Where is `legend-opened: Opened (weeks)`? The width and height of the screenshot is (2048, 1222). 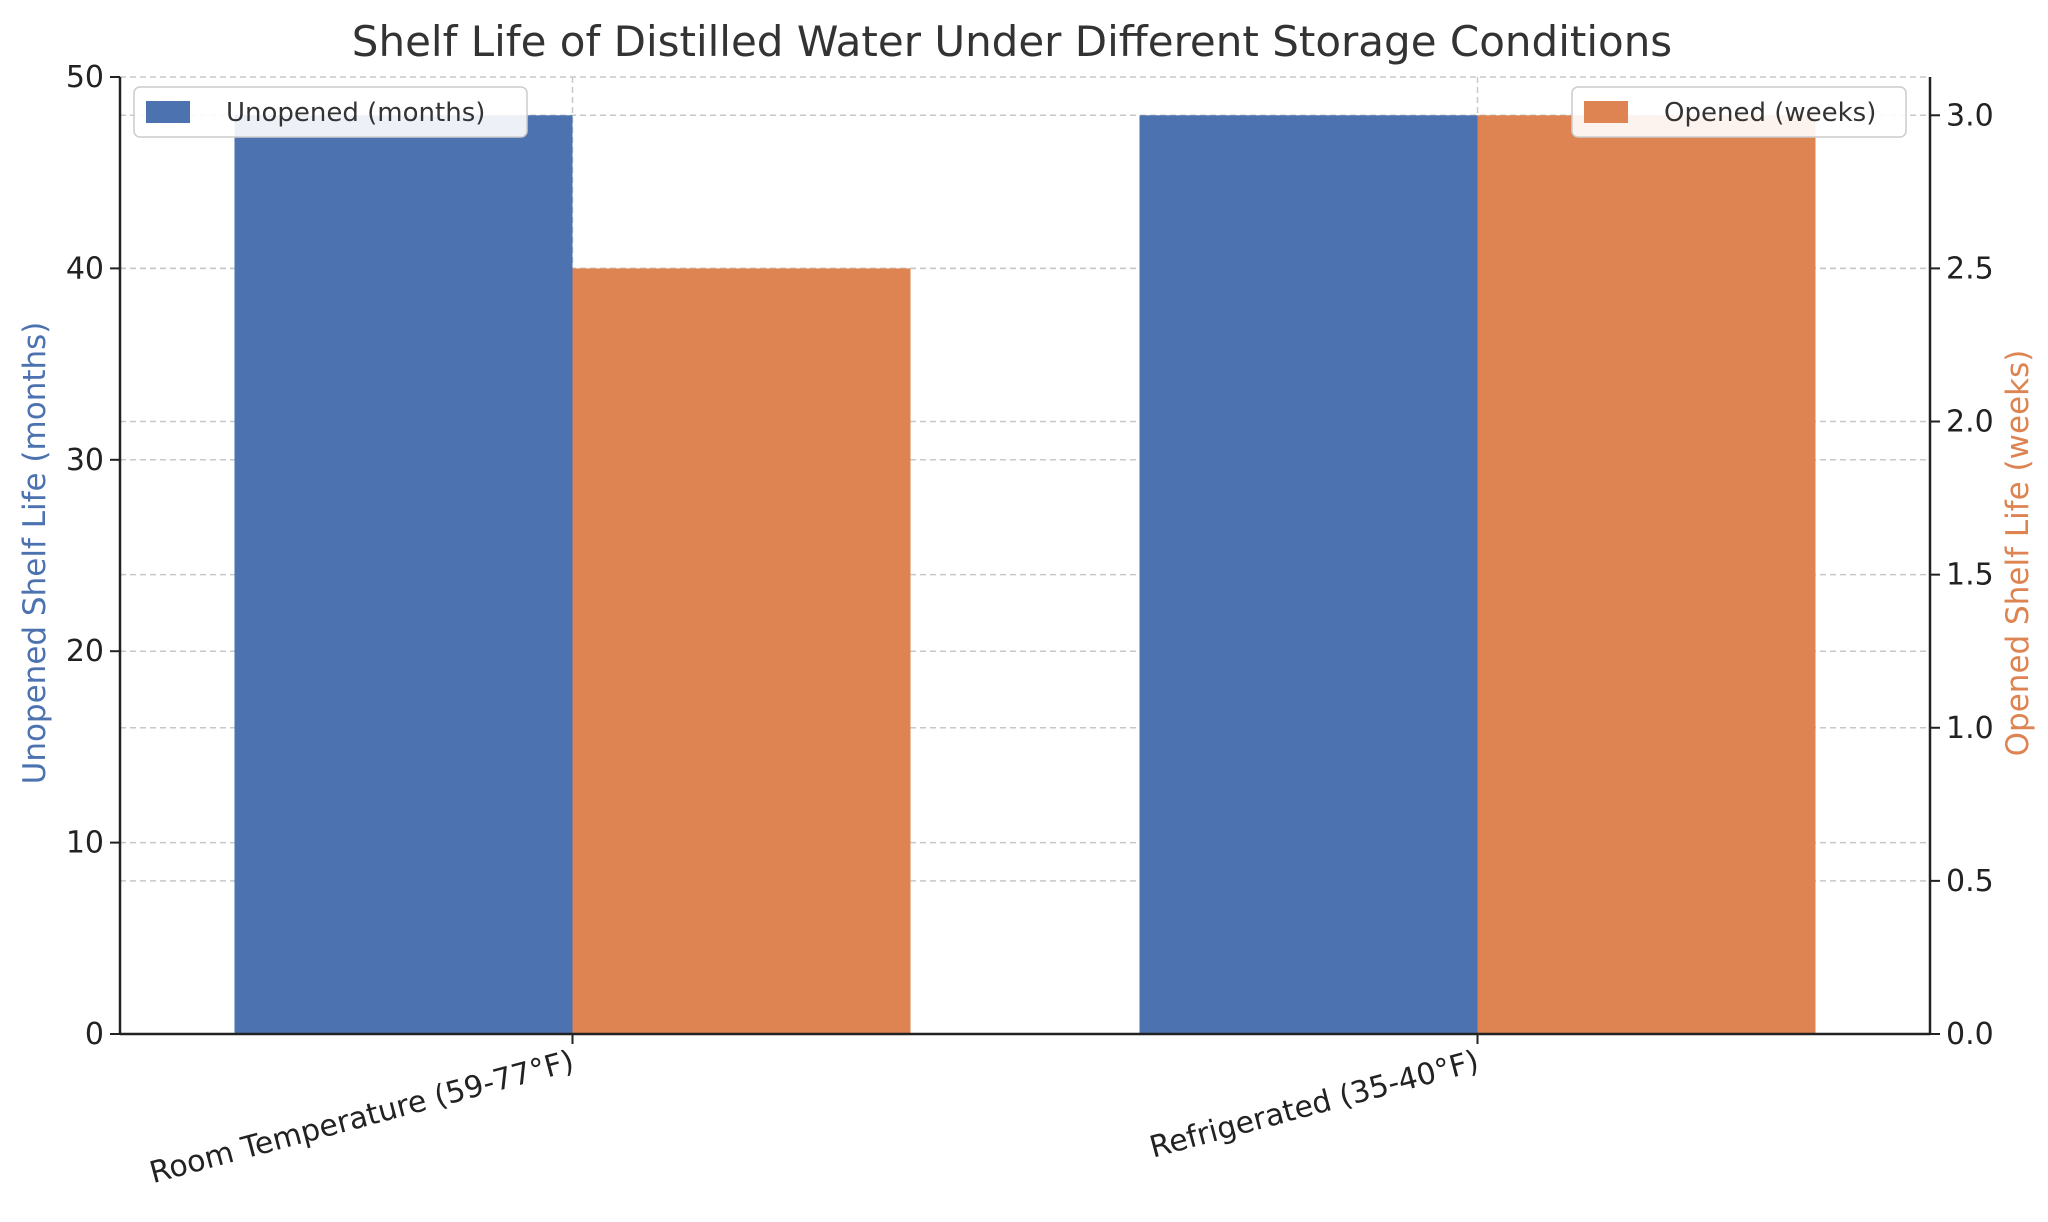 legend-opened: Opened (weeks) is located at coordinates (1739, 112).